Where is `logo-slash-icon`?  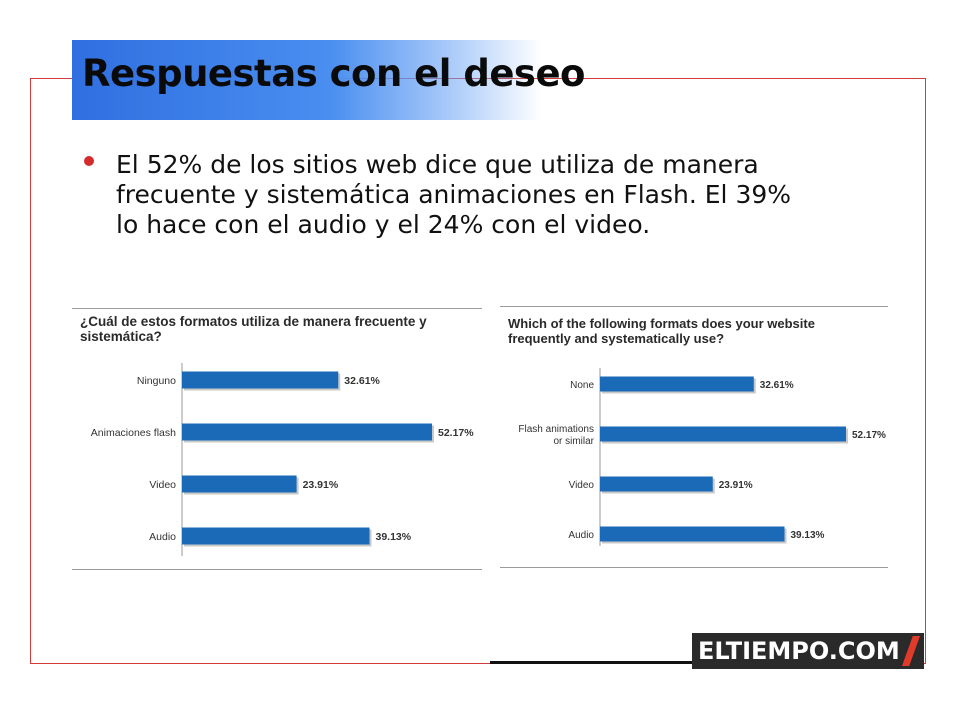
logo-slash-icon is located at coordinates (911, 651).